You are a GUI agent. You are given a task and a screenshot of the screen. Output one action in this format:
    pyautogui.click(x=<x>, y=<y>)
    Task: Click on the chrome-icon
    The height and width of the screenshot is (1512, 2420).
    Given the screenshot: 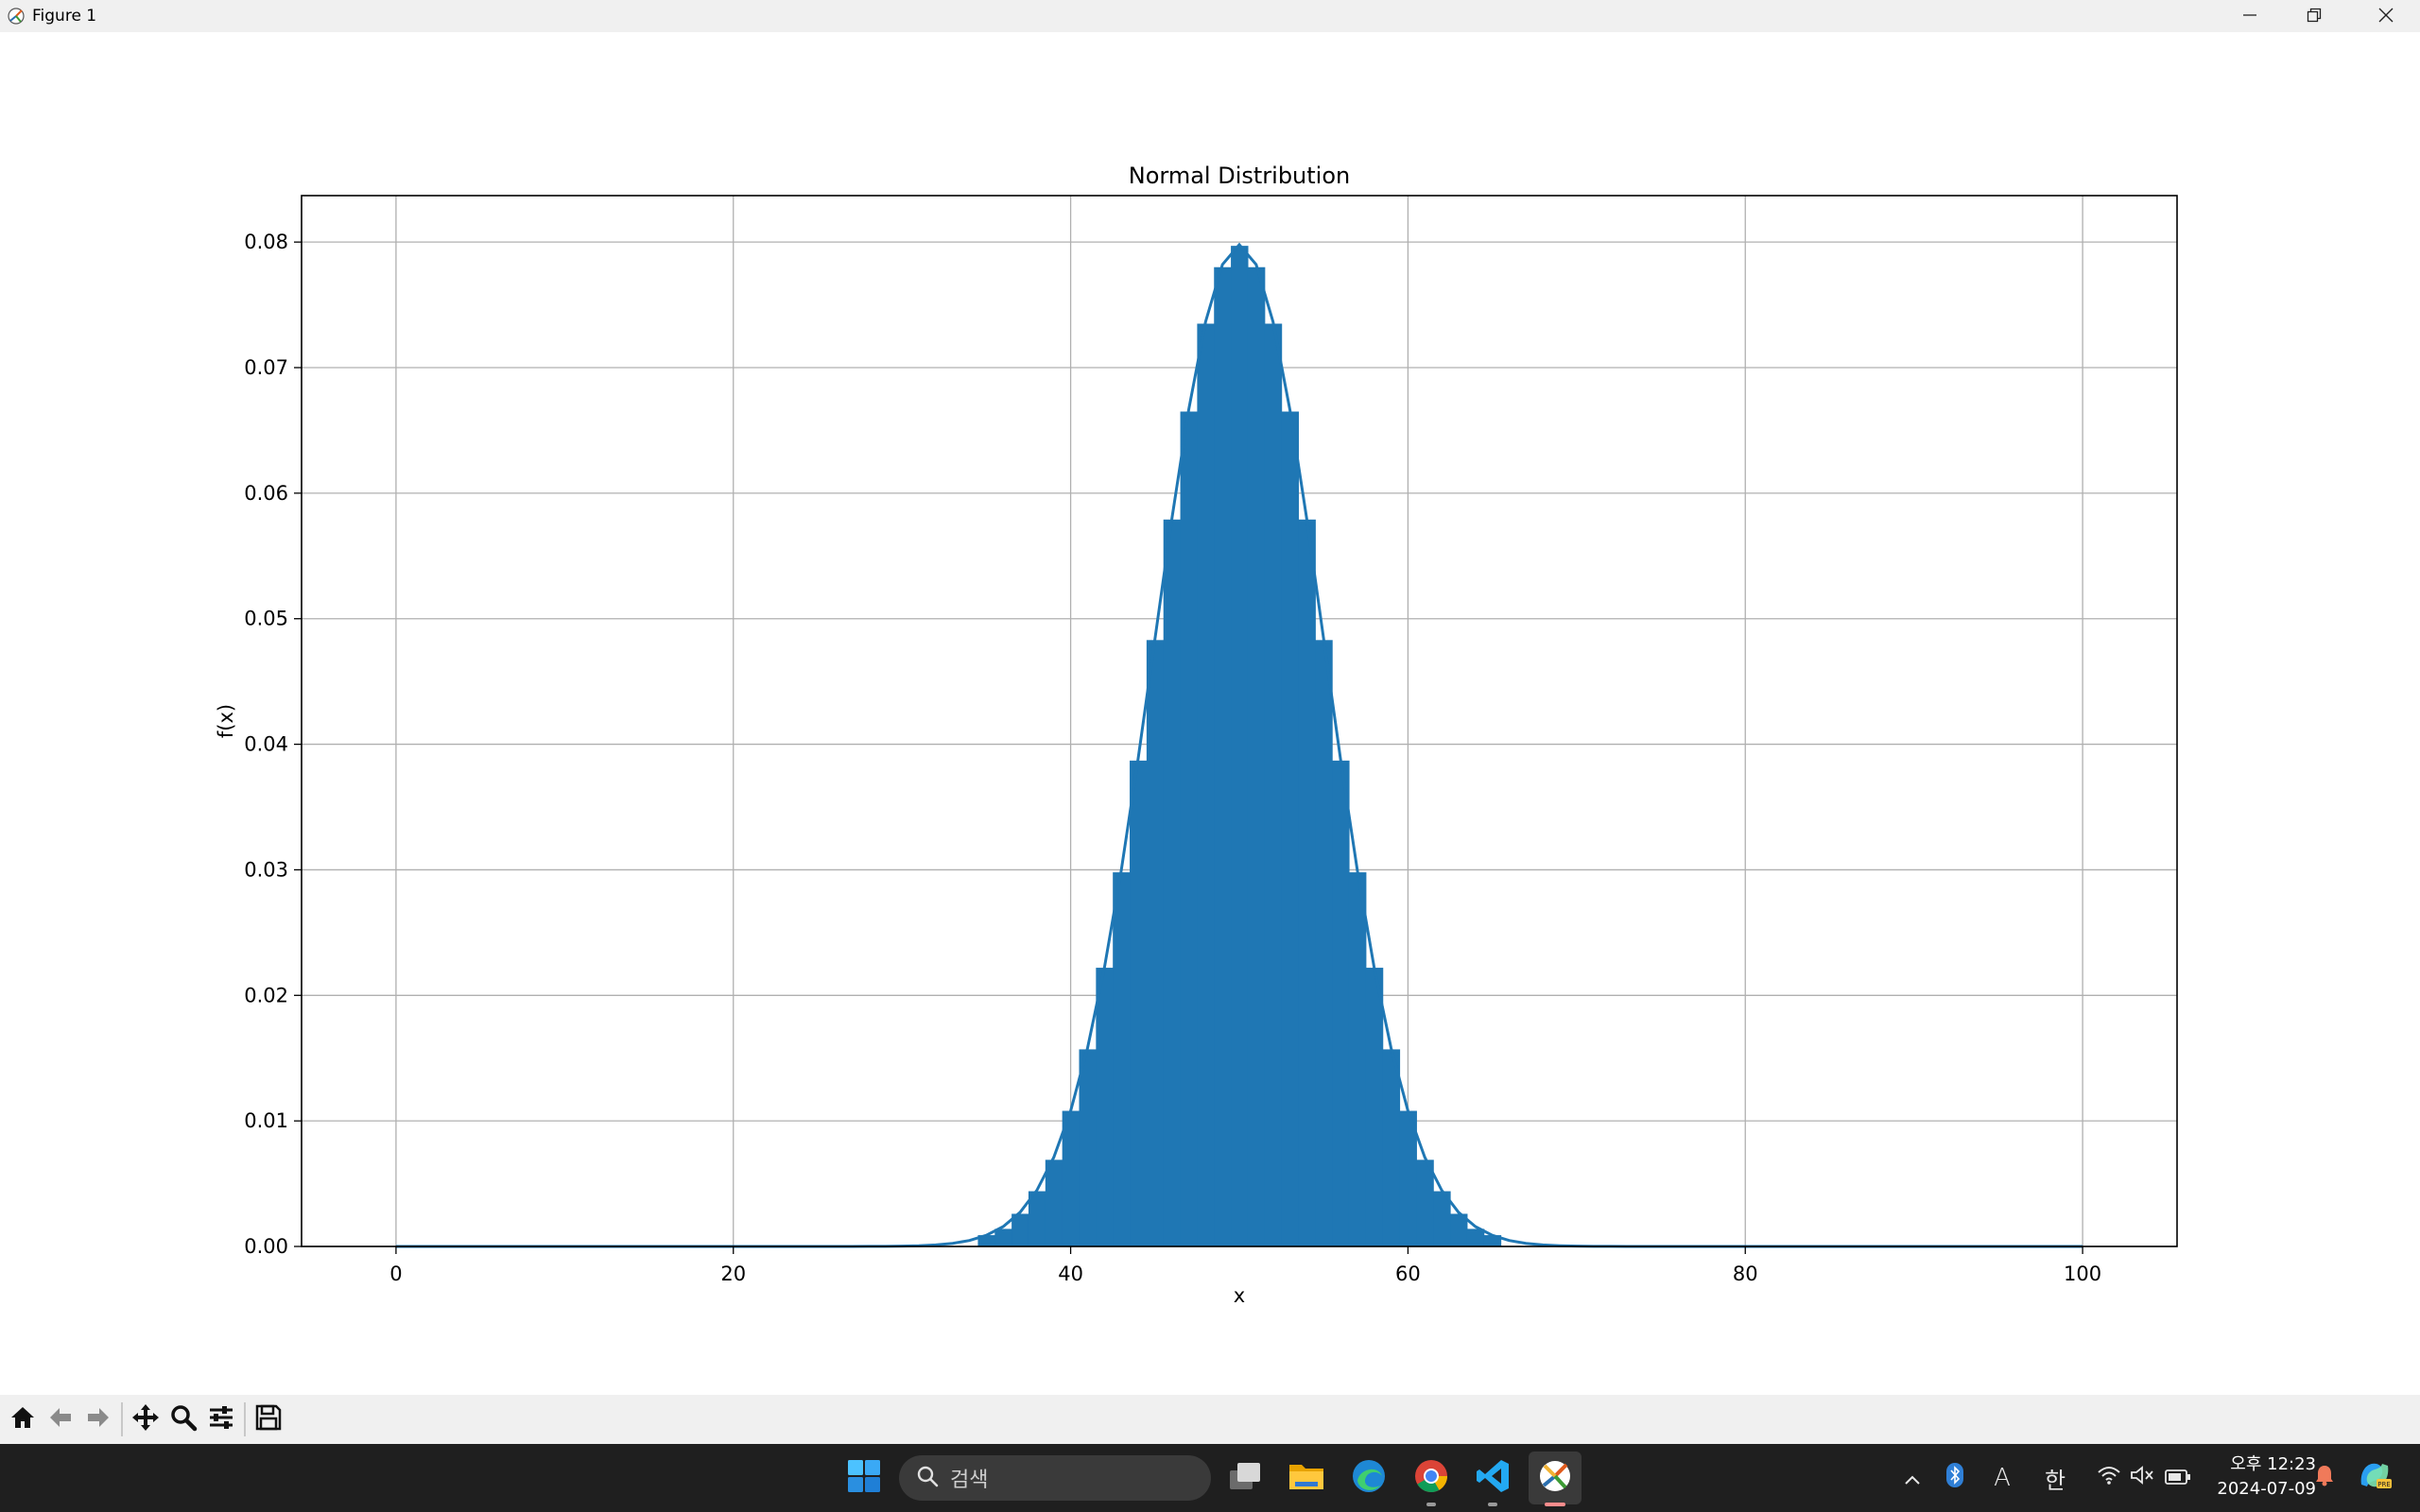 What is the action you would take?
    pyautogui.click(x=1431, y=1478)
    